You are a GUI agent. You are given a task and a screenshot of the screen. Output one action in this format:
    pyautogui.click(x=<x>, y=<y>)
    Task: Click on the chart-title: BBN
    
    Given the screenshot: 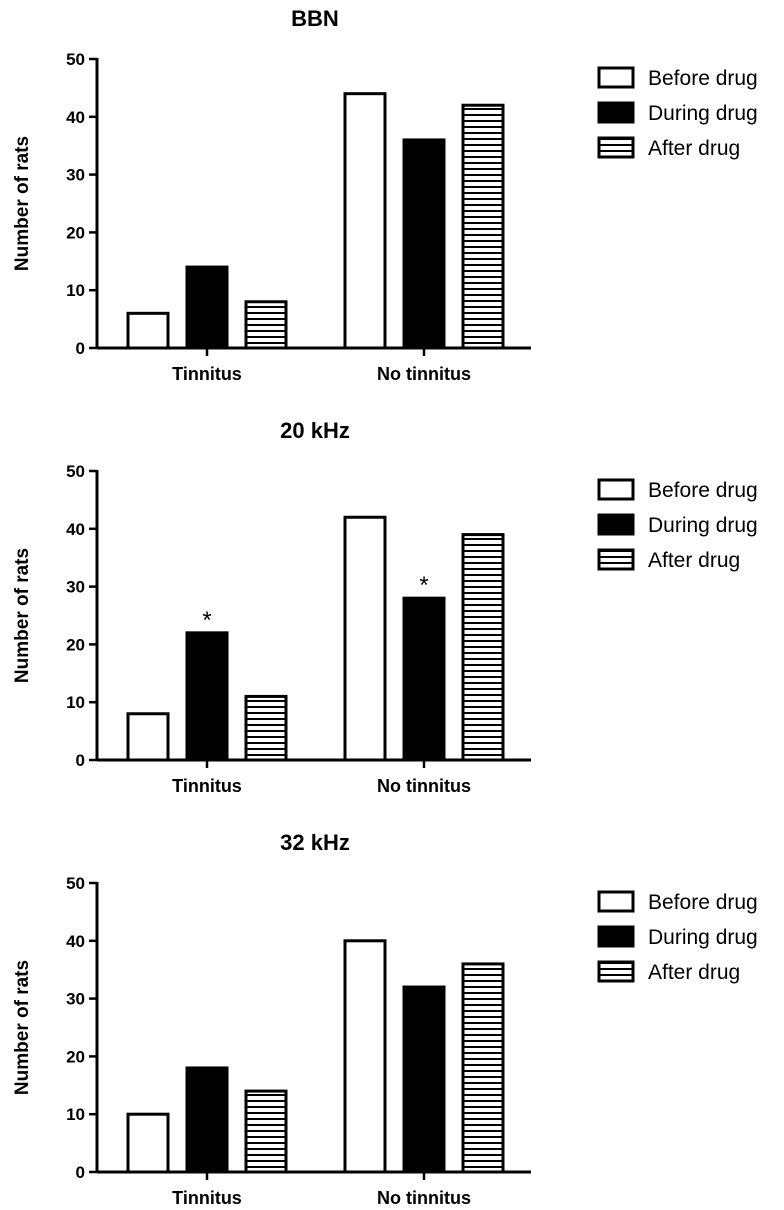 What is the action you would take?
    pyautogui.click(x=315, y=18)
    